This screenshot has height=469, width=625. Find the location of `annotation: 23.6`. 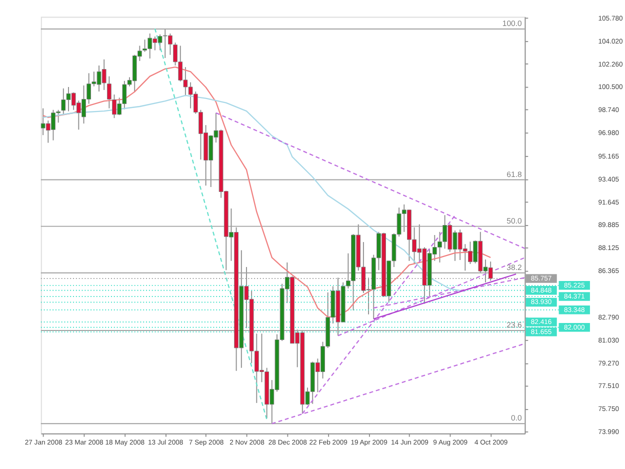

annotation: 23.6 is located at coordinates (514, 325).